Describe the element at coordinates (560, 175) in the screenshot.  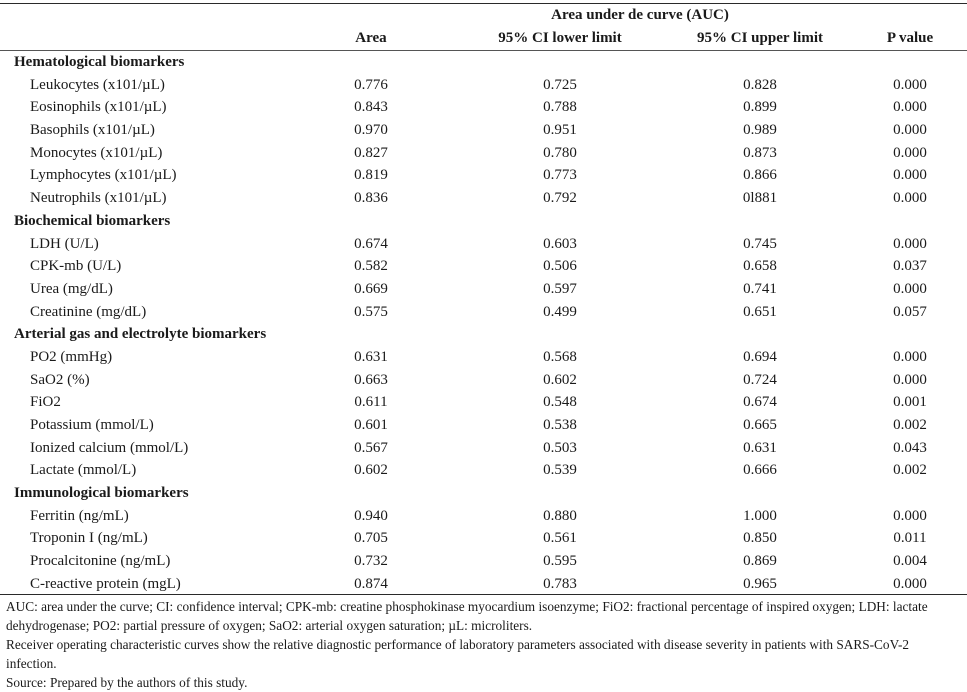
I see `cell-ci-lower: 0.773` at that location.